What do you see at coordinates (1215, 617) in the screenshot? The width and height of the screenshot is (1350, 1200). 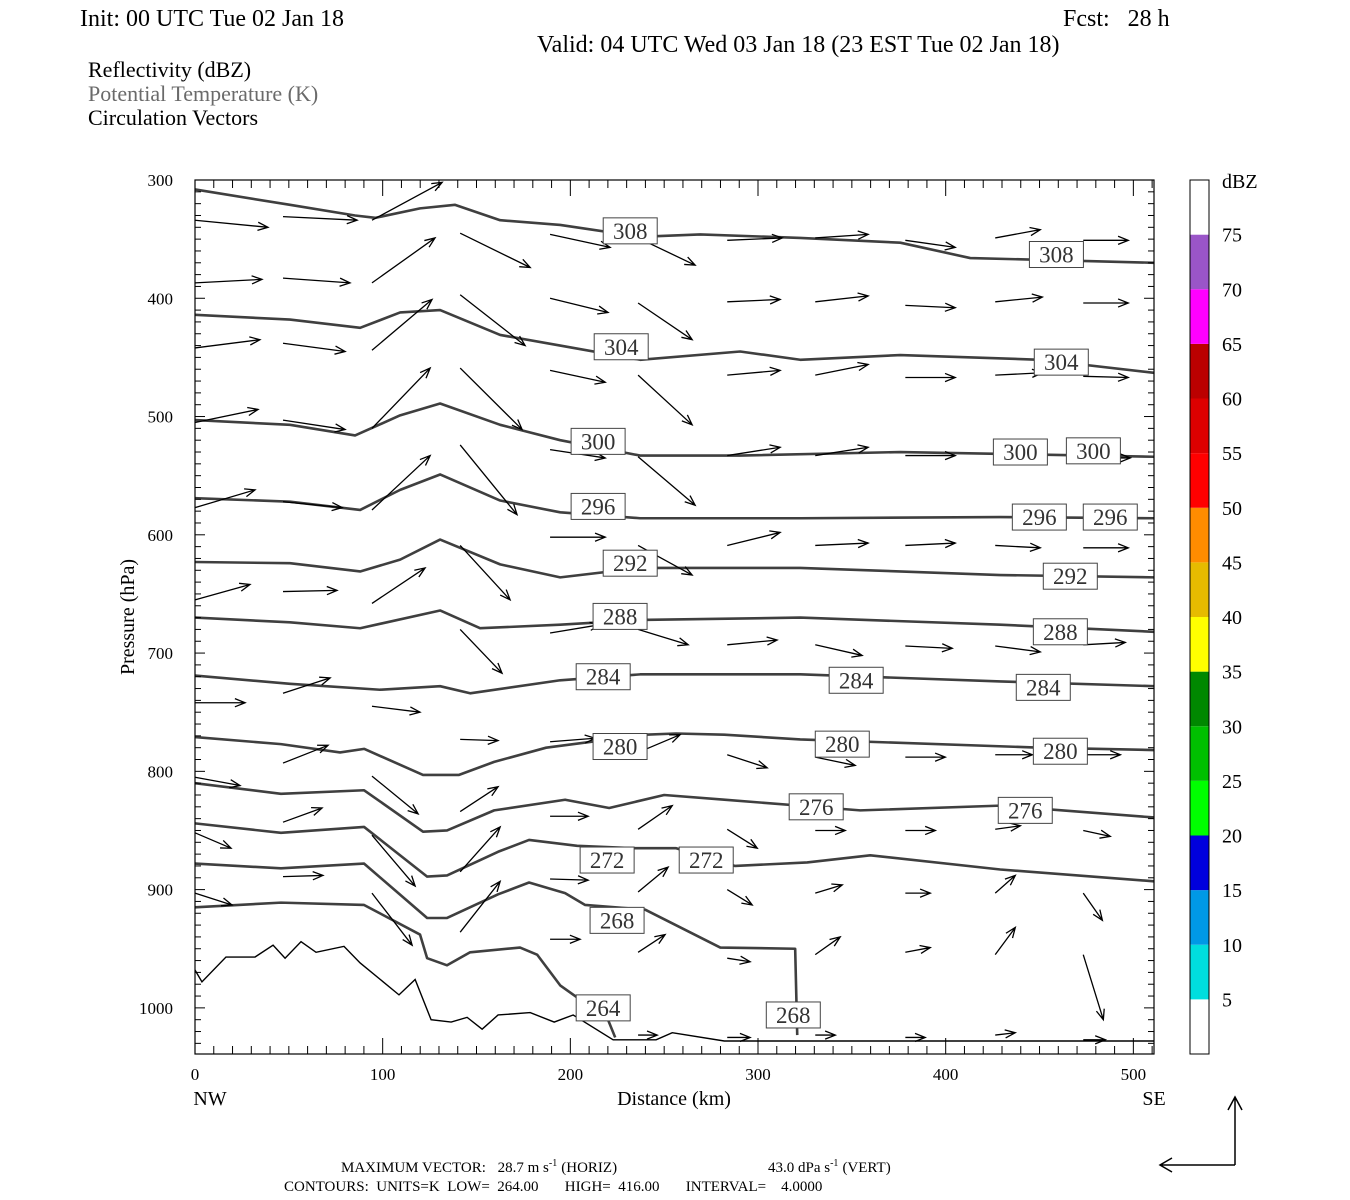 I see `colorbar: 5 10 15 20 25 30 35 40 45 50 55 60 65 70 75` at bounding box center [1215, 617].